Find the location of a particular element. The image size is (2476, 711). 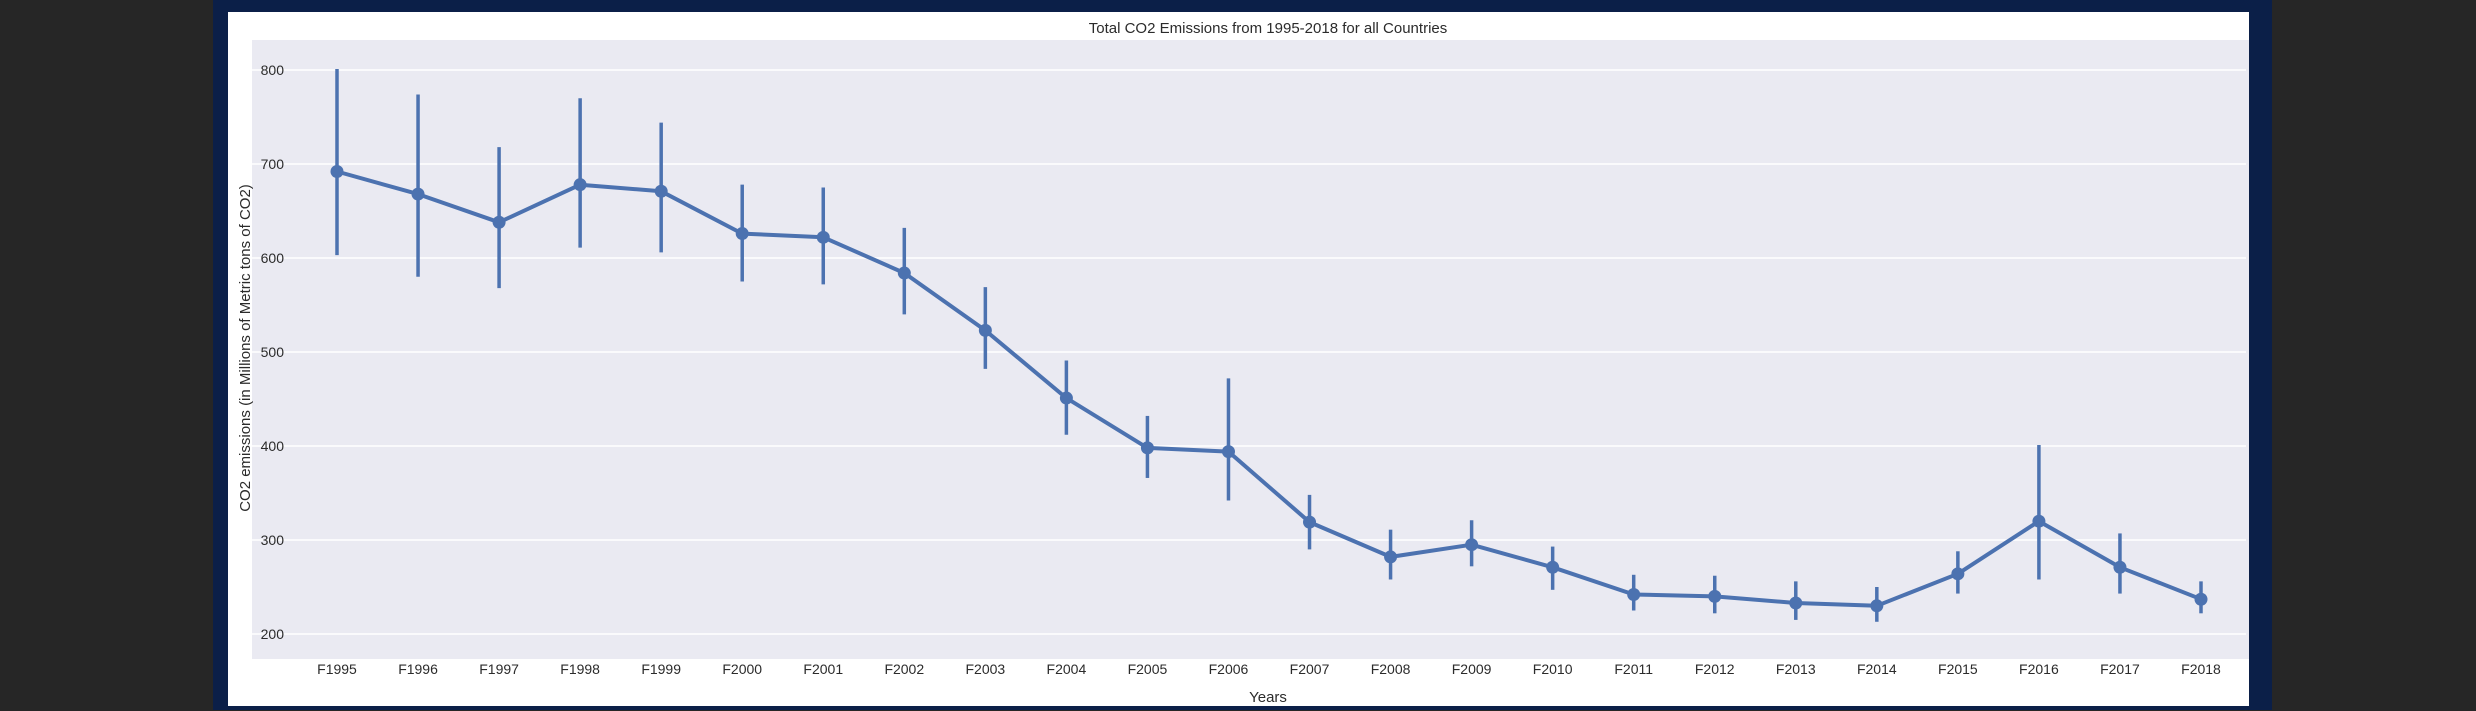

y-tick-label: 500 is located at coordinates (273, 352).